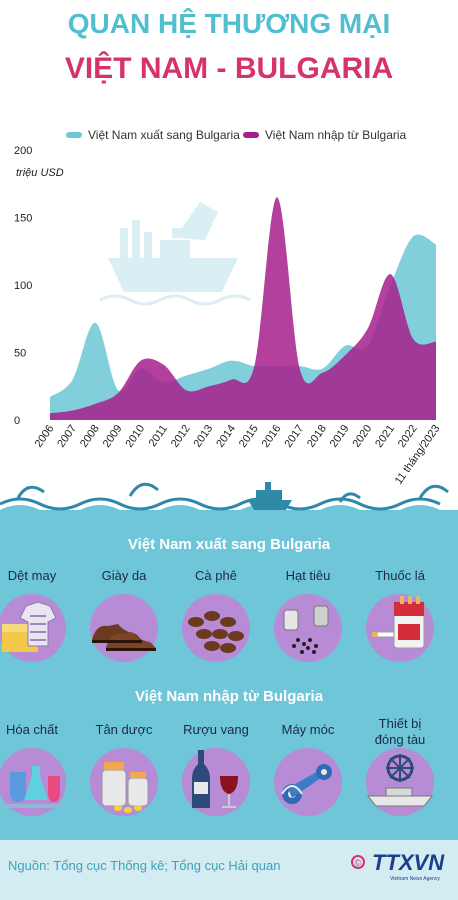  Describe the element at coordinates (400, 782) in the screenshot. I see `ship-equipment-icon` at that location.